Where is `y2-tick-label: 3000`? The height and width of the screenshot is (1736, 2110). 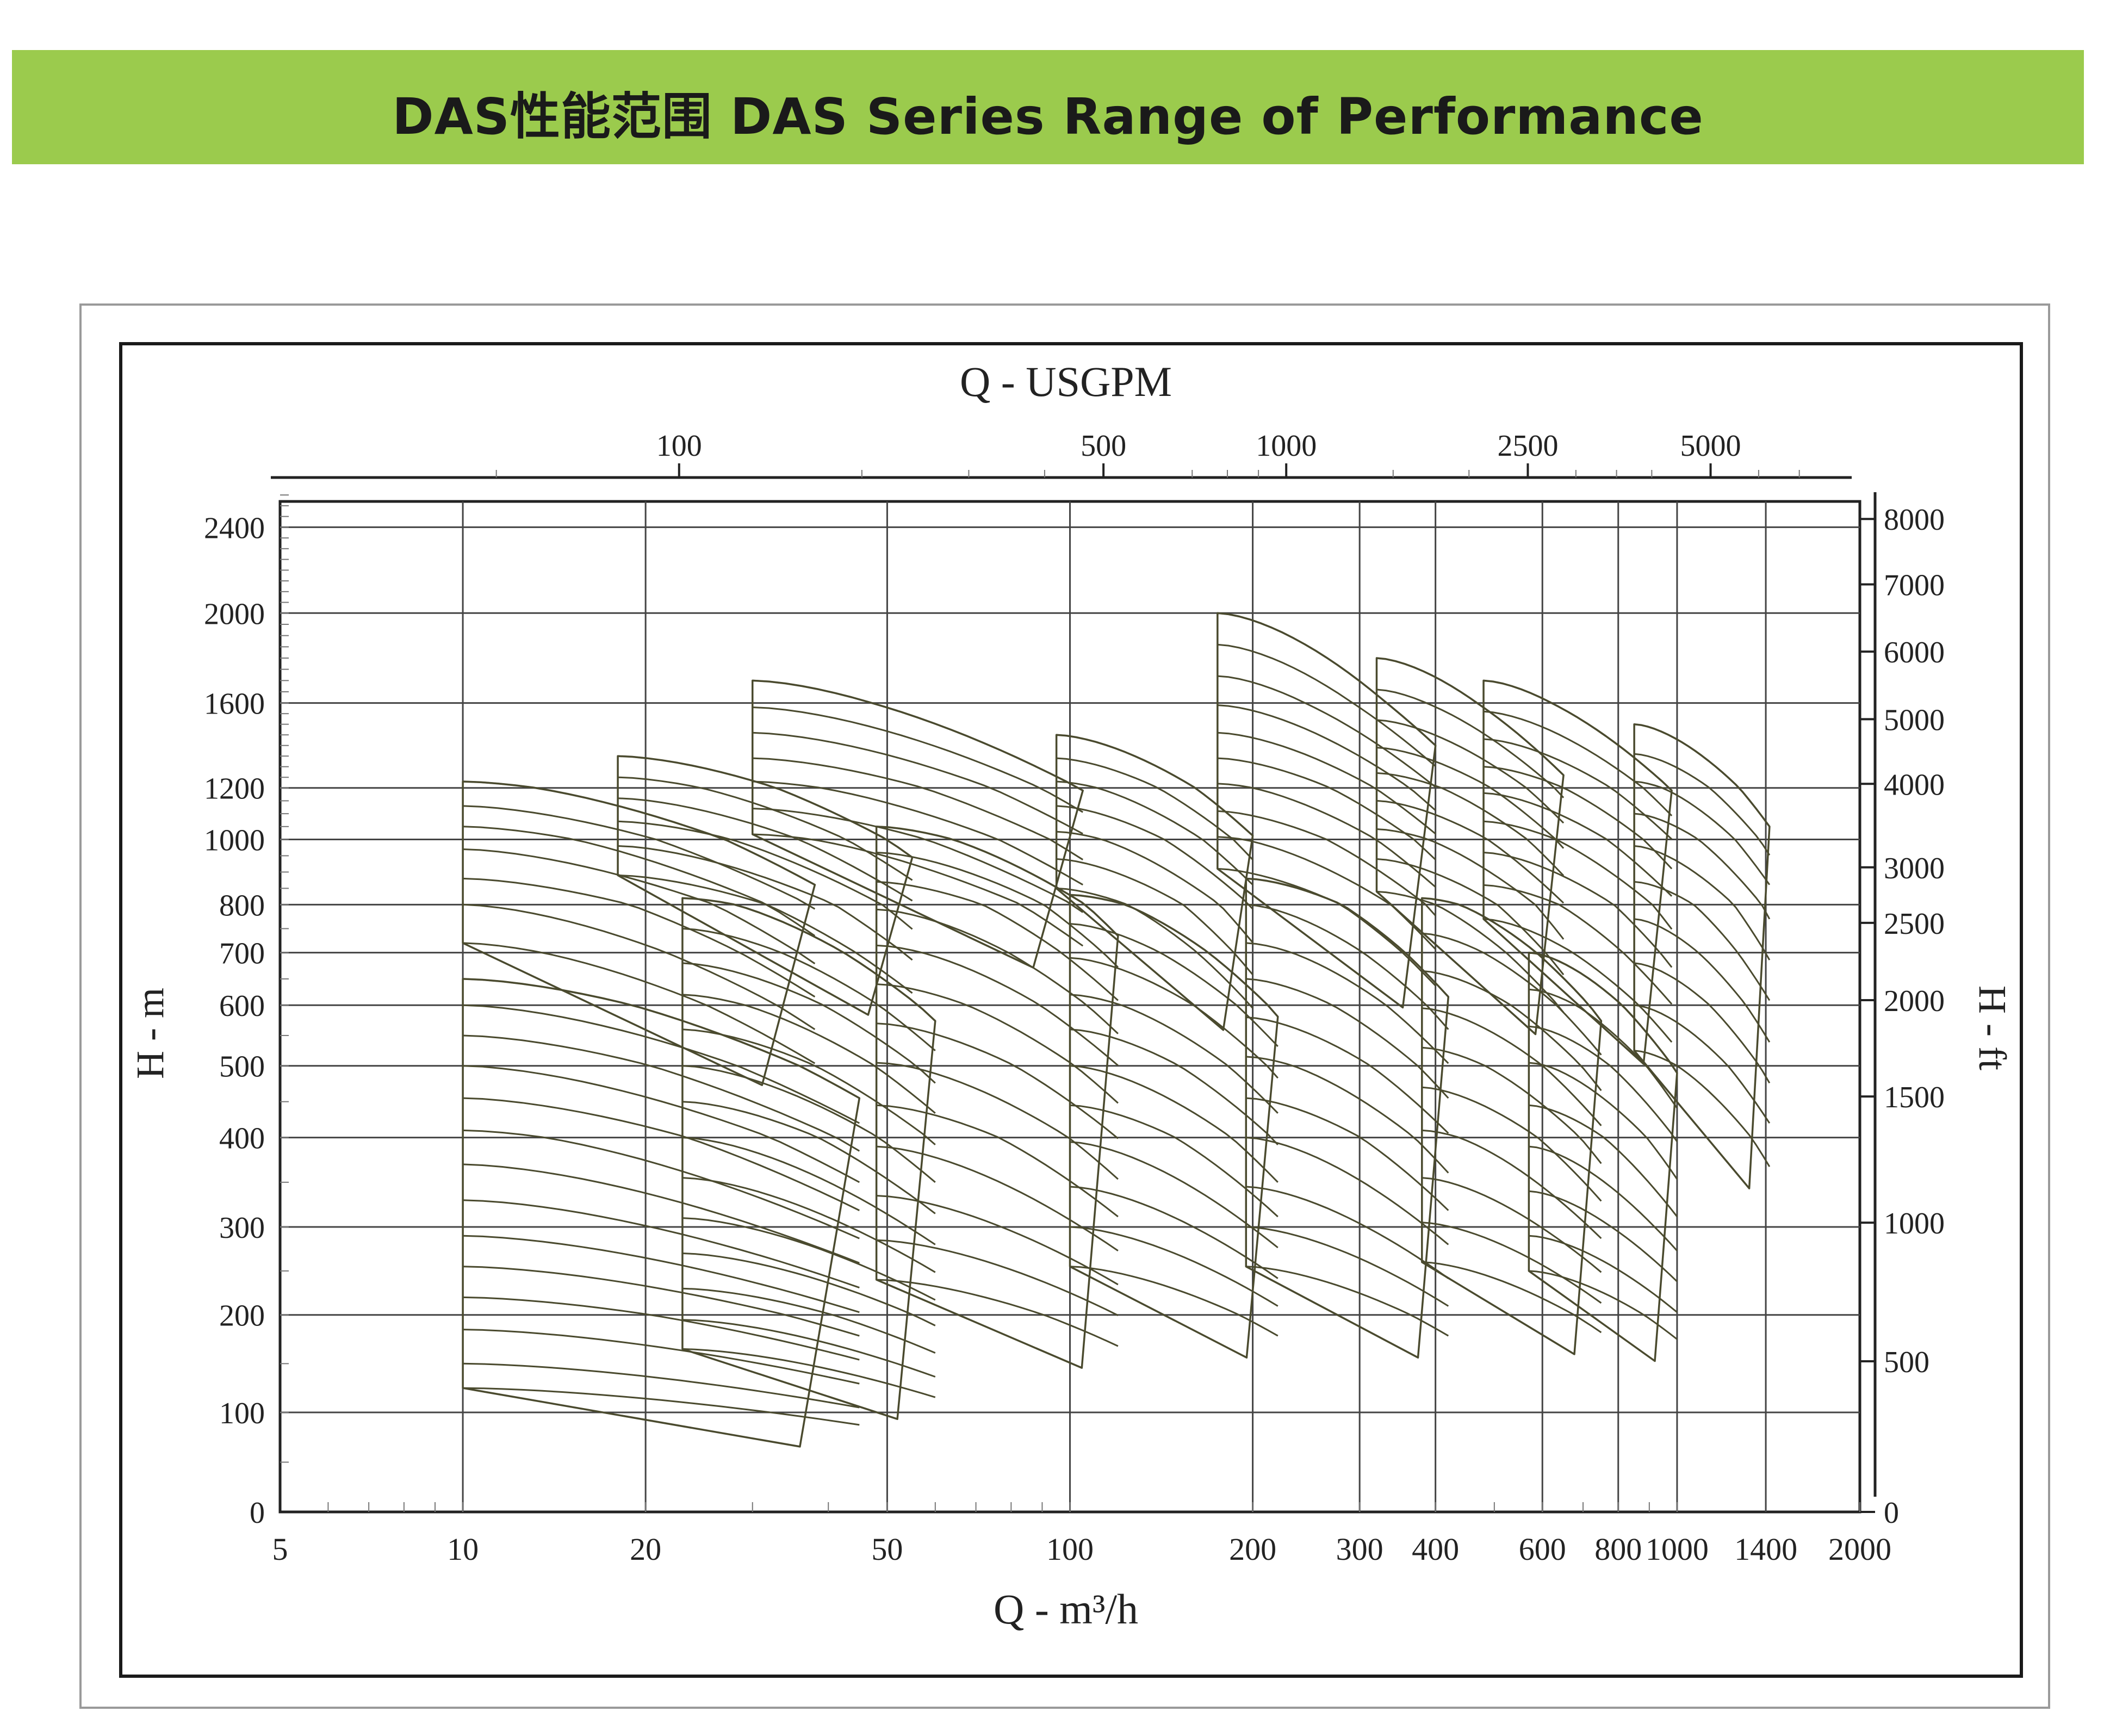
y2-tick-label: 3000 is located at coordinates (1914, 868).